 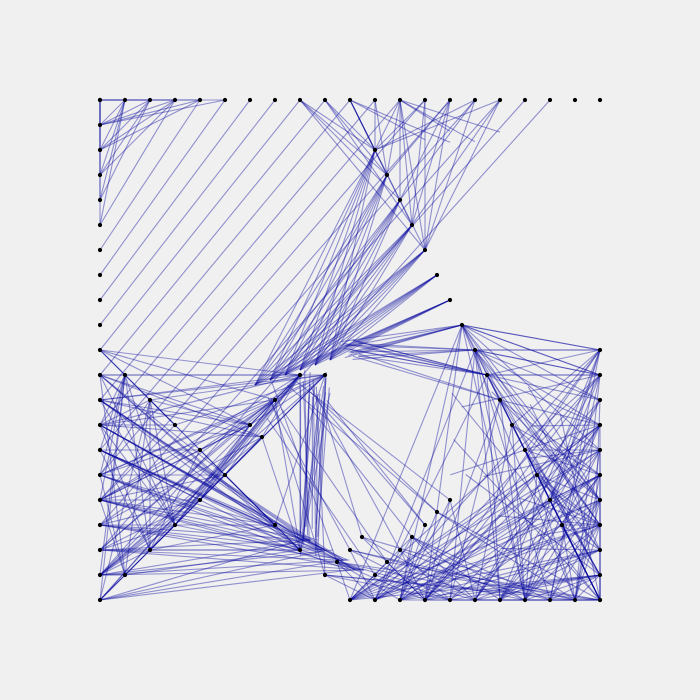 What do you see at coordinates (137, 162) in the screenshot?
I see `edge-arc-left` at bounding box center [137, 162].